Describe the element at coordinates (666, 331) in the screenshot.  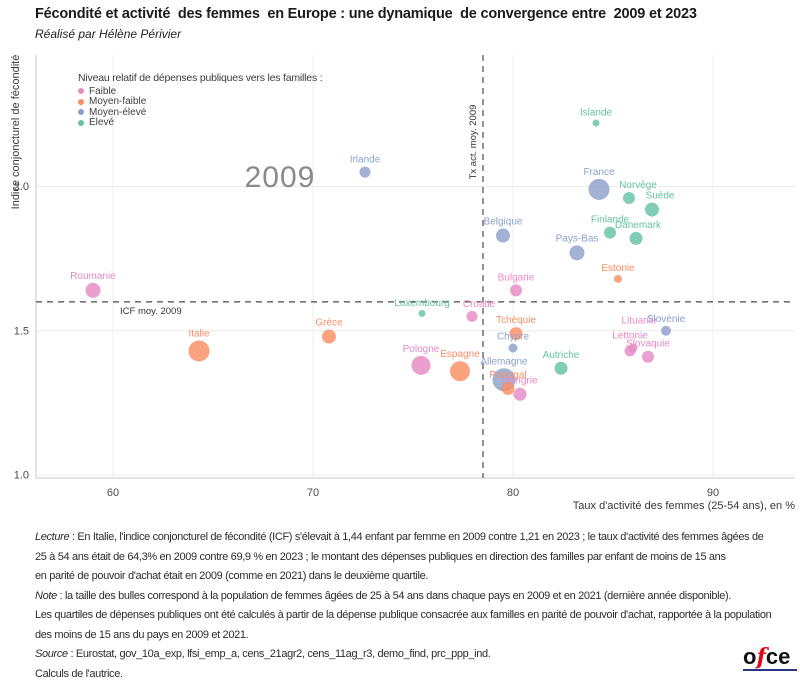
I see `bubble-Slovénie` at that location.